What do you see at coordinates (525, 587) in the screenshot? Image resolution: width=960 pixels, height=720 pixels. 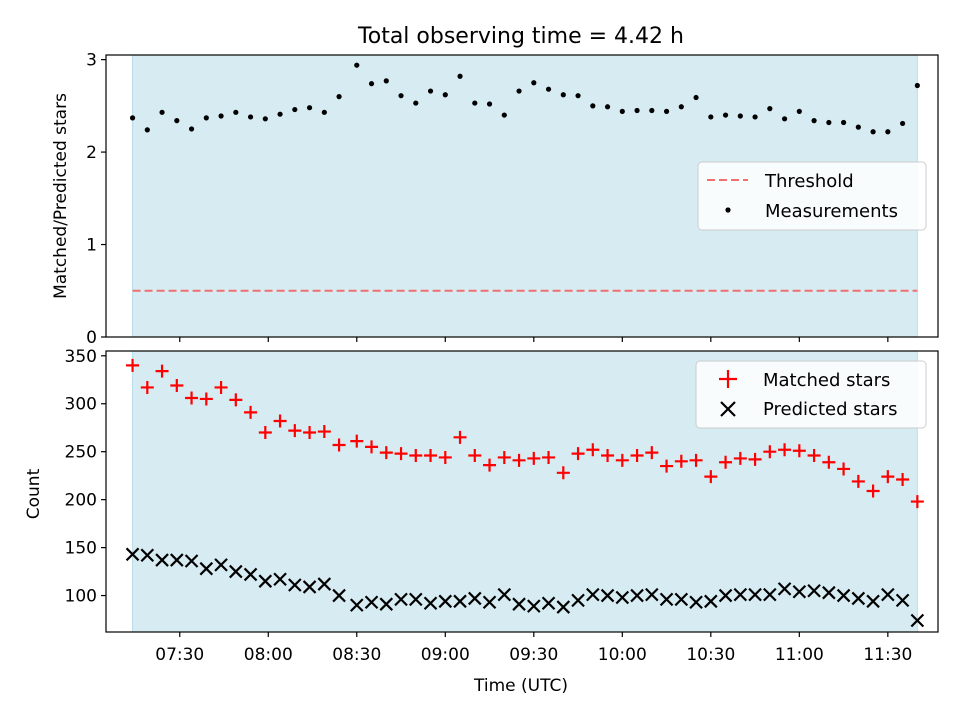 I see `predicted-stars-series` at bounding box center [525, 587].